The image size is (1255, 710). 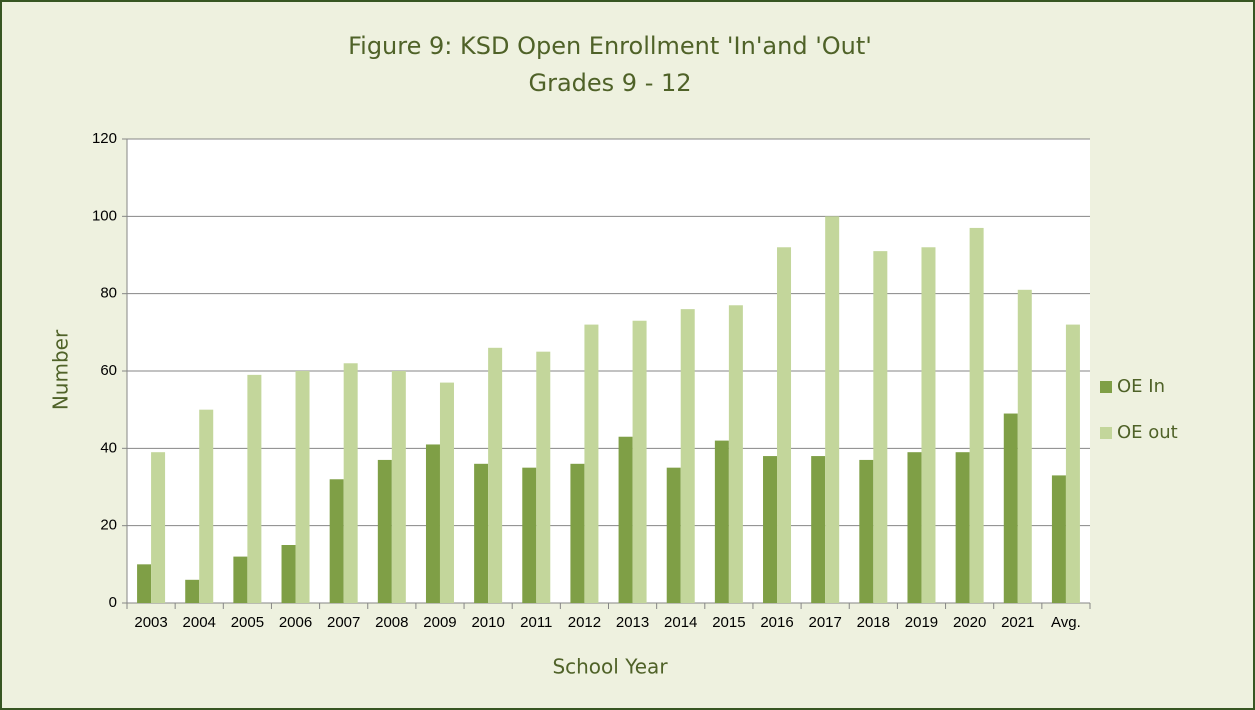 What do you see at coordinates (391, 622) in the screenshot?
I see `x-tick-label: 2008` at bounding box center [391, 622].